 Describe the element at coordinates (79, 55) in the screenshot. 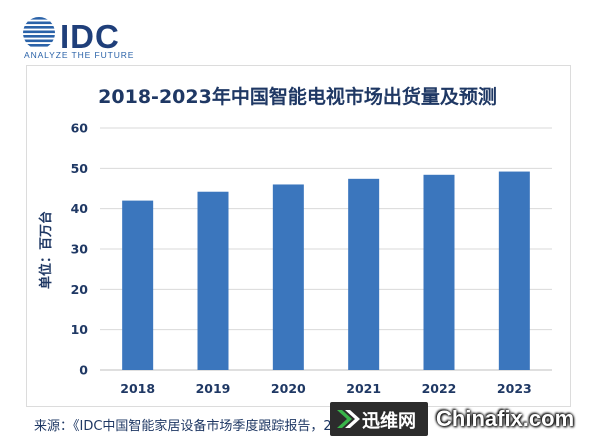

I see `logo-tagline: ANALYZE THE FUTURE` at that location.